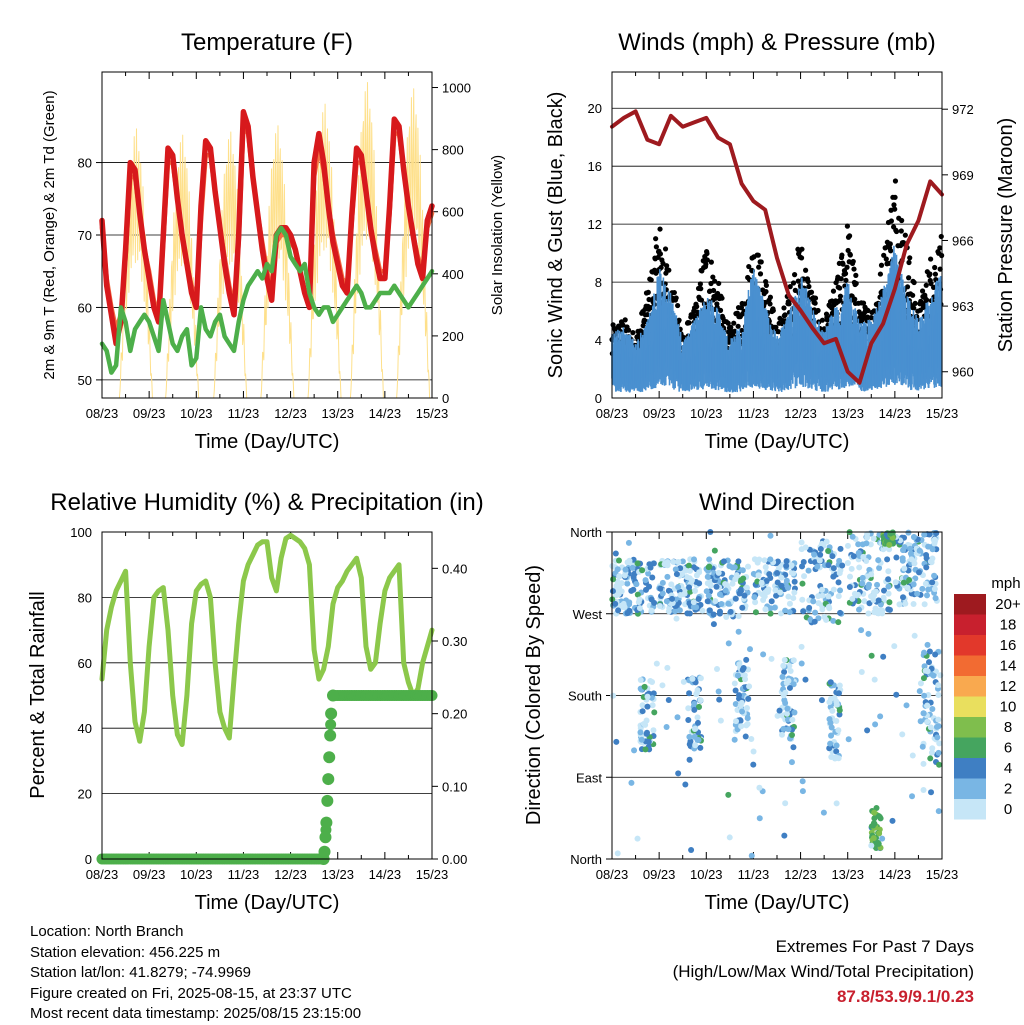  What do you see at coordinates (1008, 748) in the screenshot?
I see `legend-label: 6` at bounding box center [1008, 748].